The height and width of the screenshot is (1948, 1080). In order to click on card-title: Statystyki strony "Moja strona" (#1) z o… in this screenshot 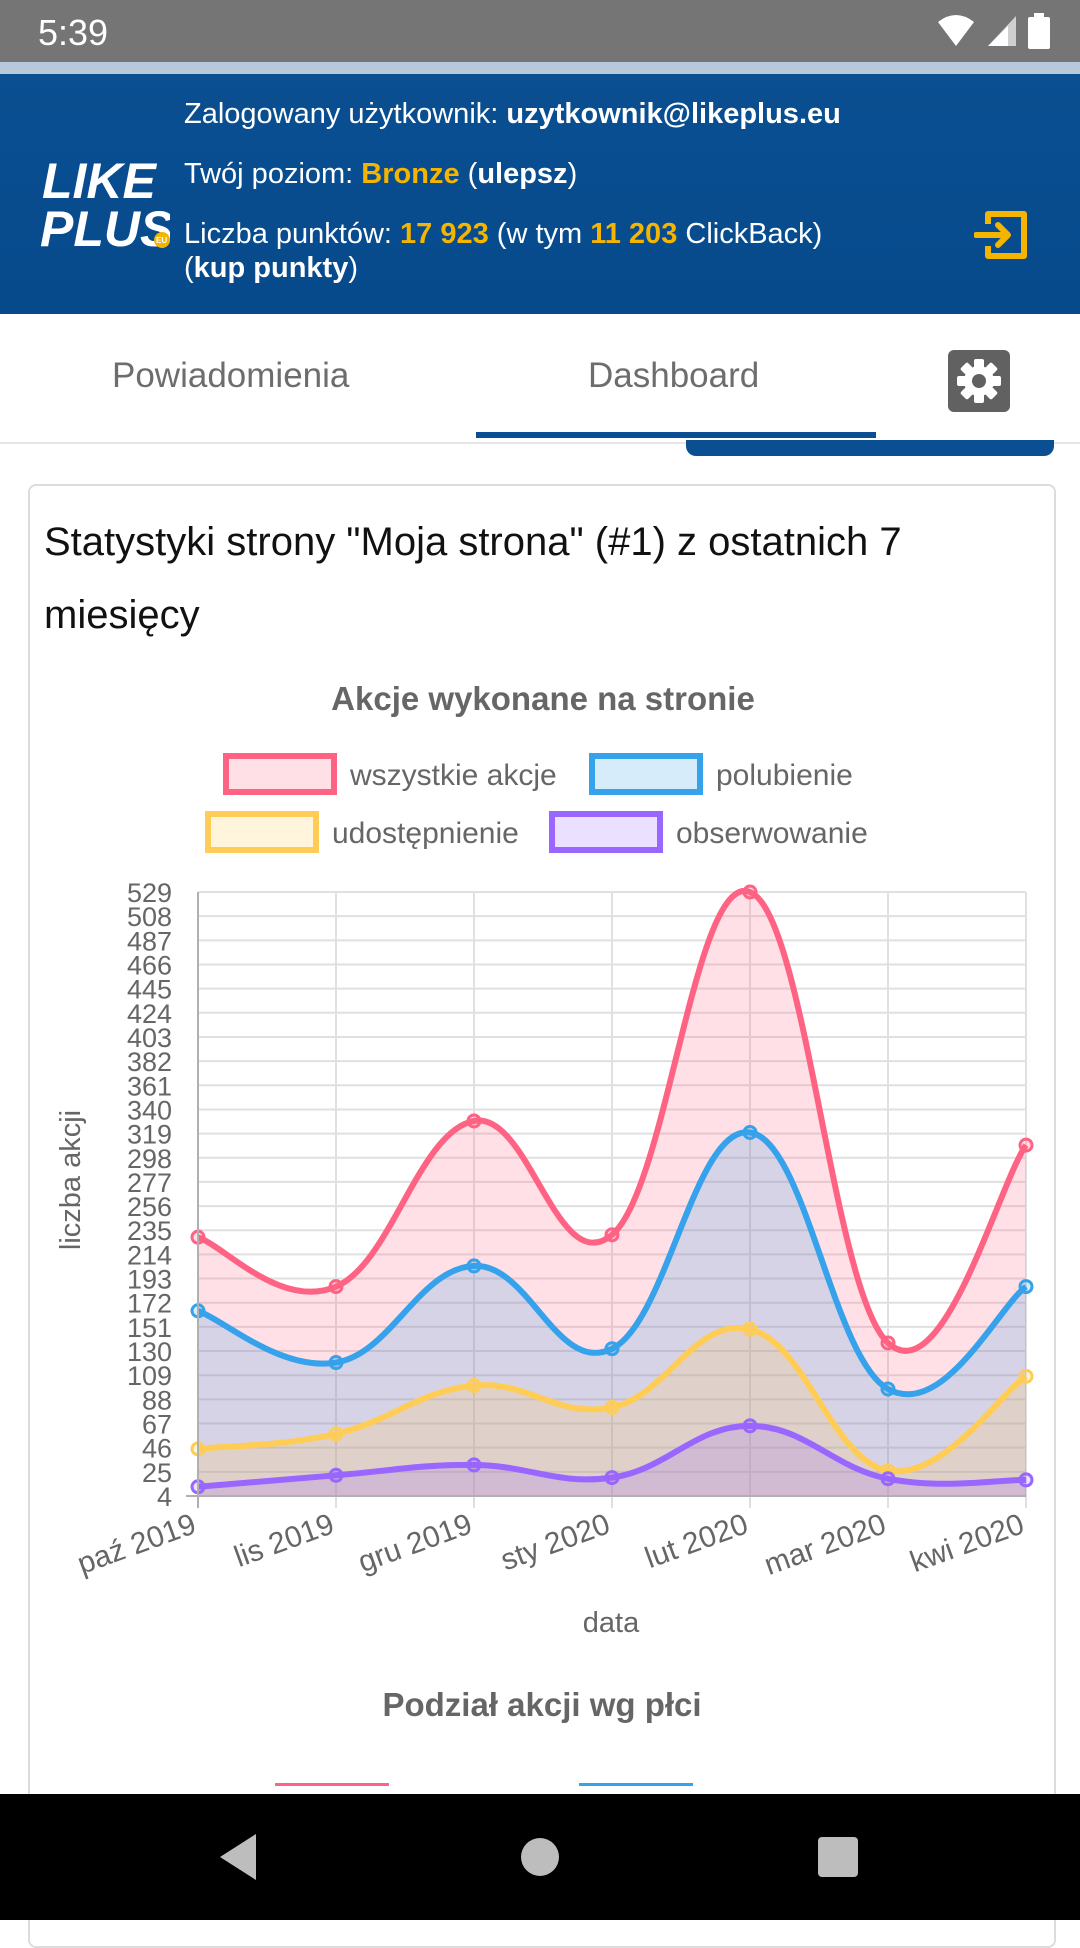, I will do `click(473, 578)`.